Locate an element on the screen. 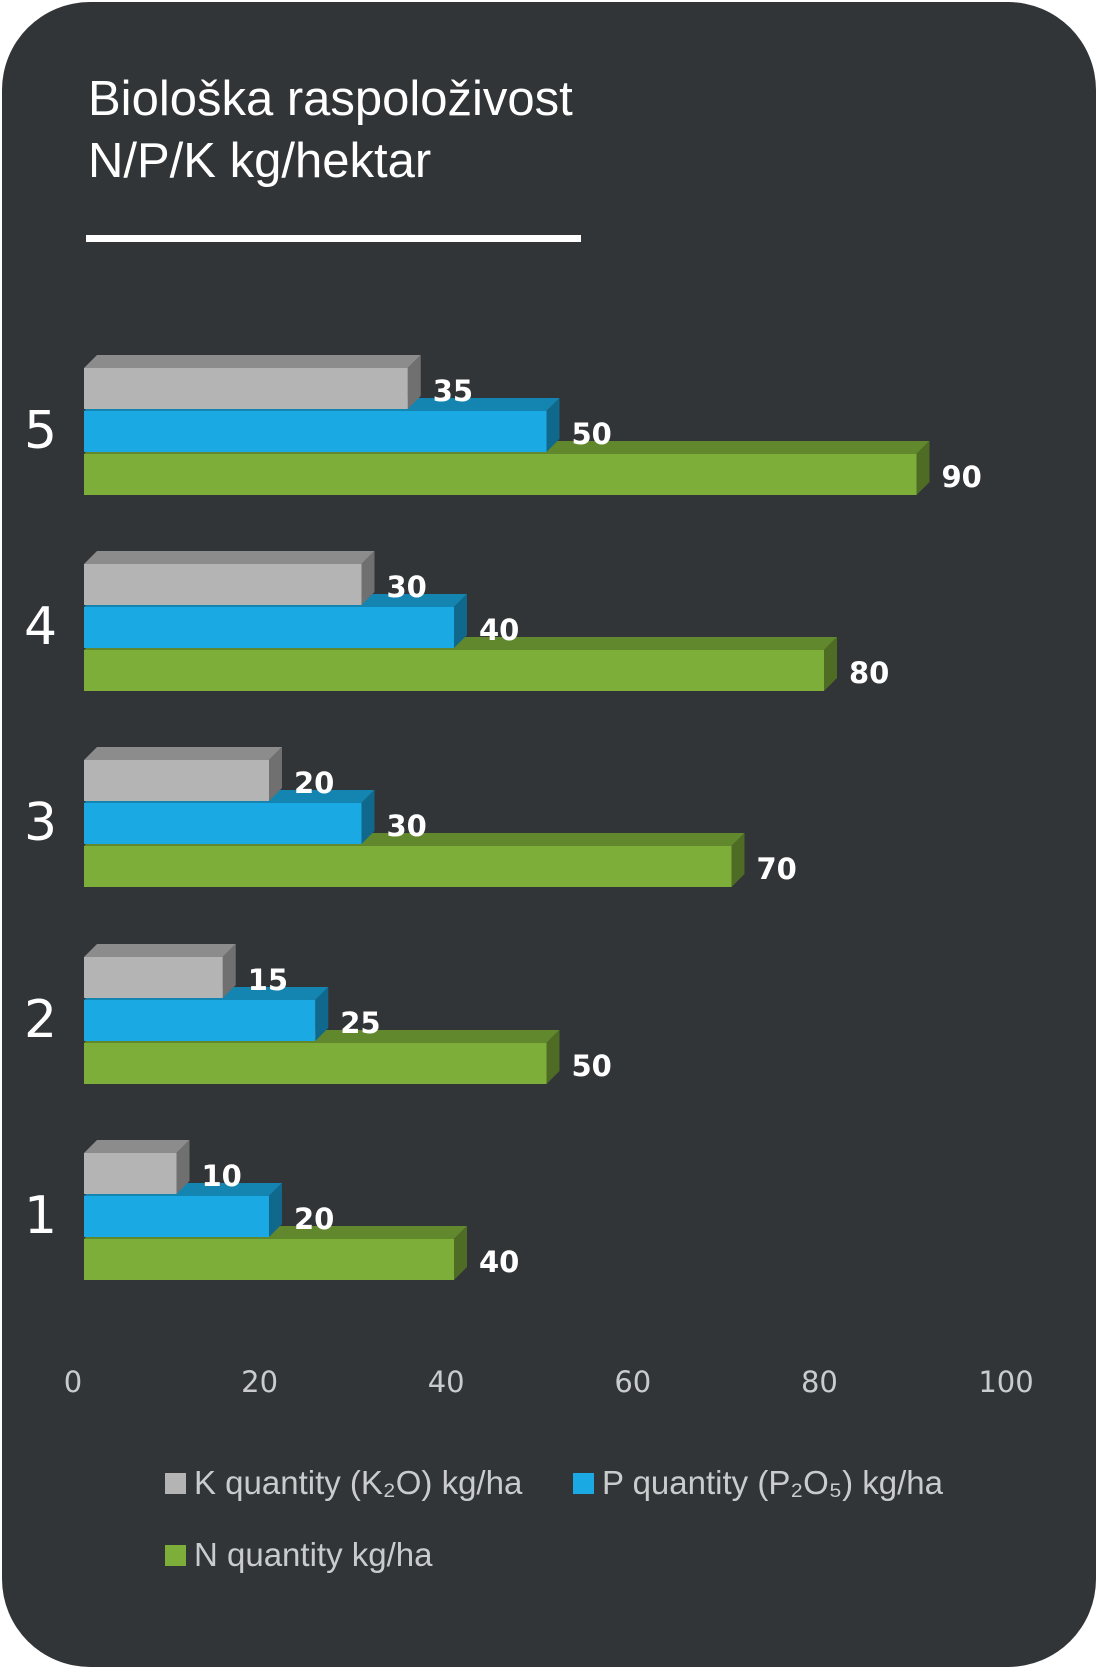 This screenshot has width=1098, height=1669. legend-swatch-k is located at coordinates (175, 1483).